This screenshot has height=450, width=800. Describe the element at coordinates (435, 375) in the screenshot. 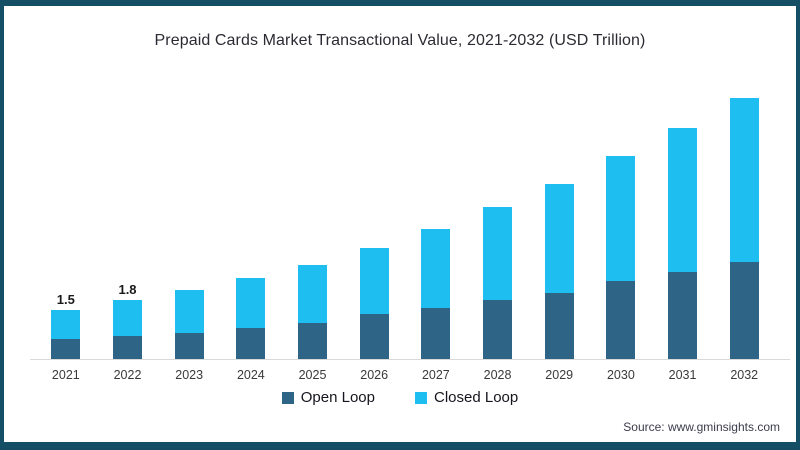

I see `x-tick-label: 2027` at that location.